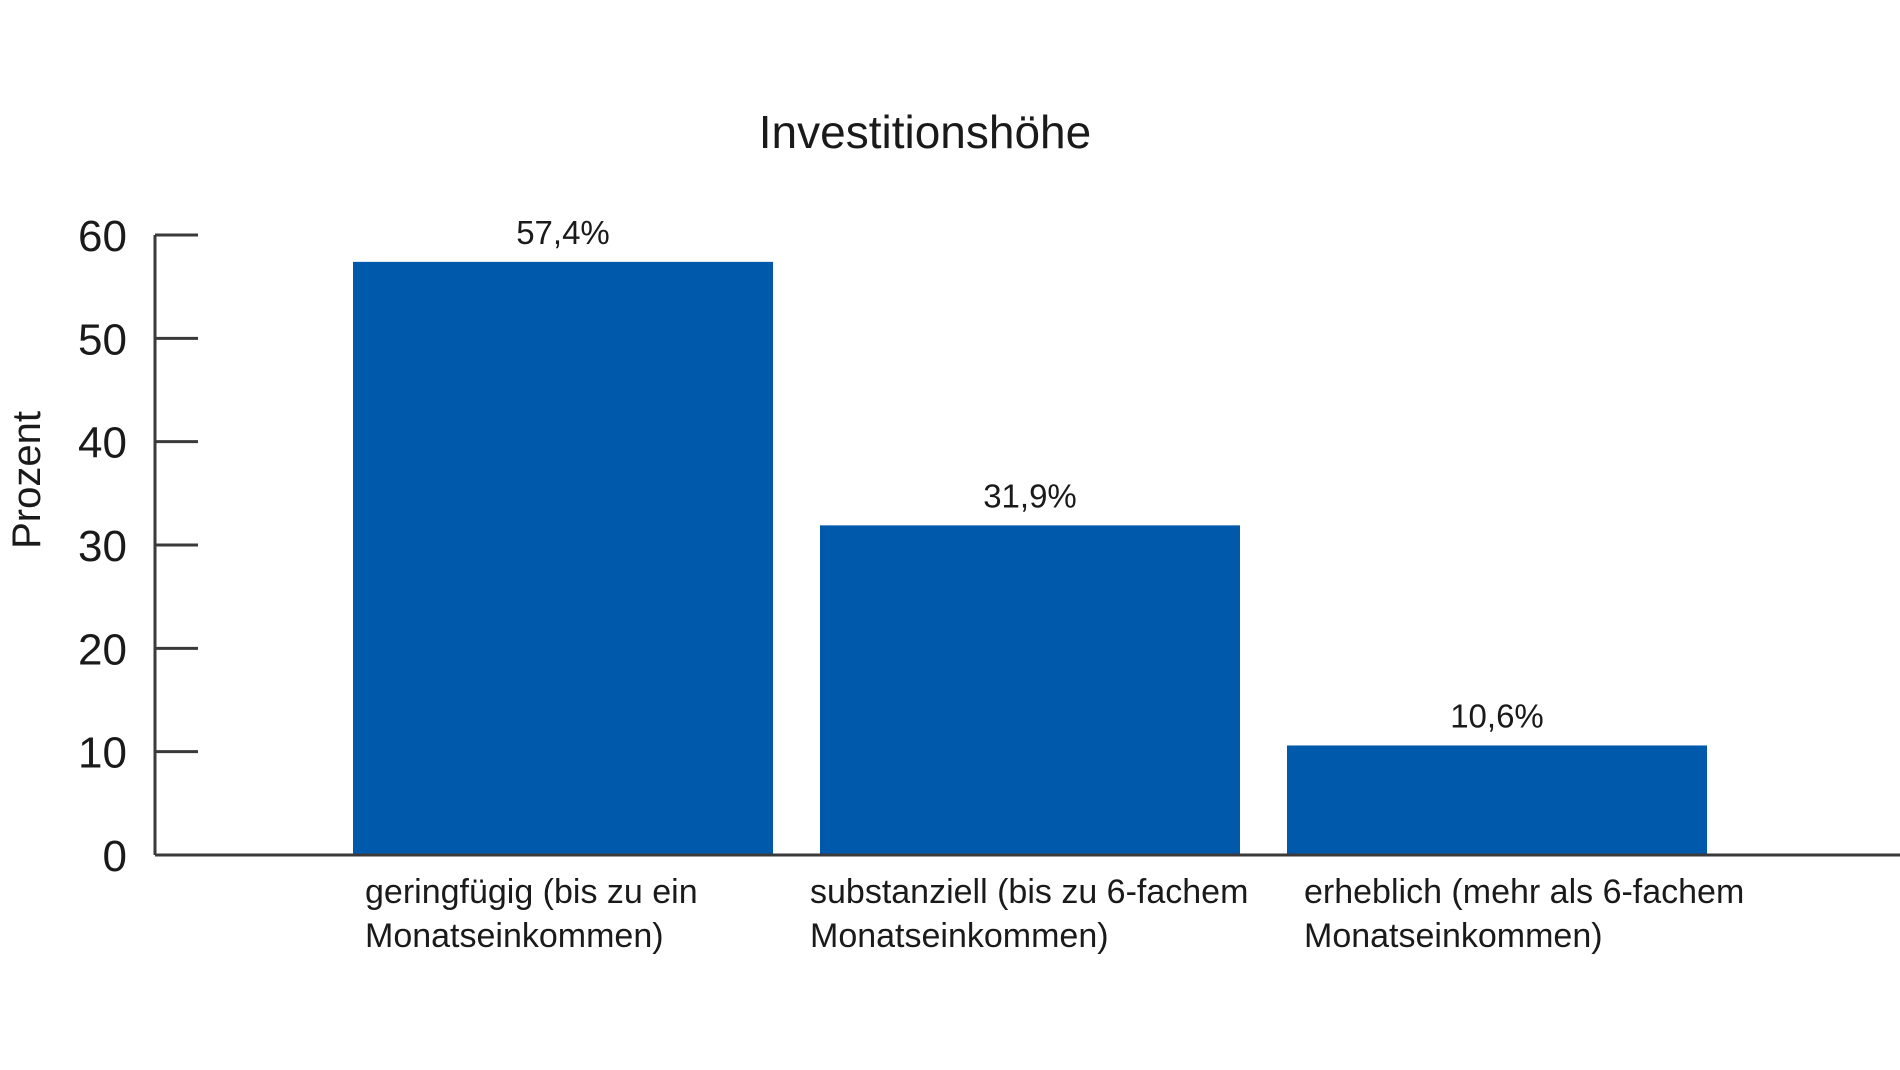 Image resolution: width=1900 pixels, height=1070 pixels. I want to click on bar-value-label: 57,4%, so click(563, 232).